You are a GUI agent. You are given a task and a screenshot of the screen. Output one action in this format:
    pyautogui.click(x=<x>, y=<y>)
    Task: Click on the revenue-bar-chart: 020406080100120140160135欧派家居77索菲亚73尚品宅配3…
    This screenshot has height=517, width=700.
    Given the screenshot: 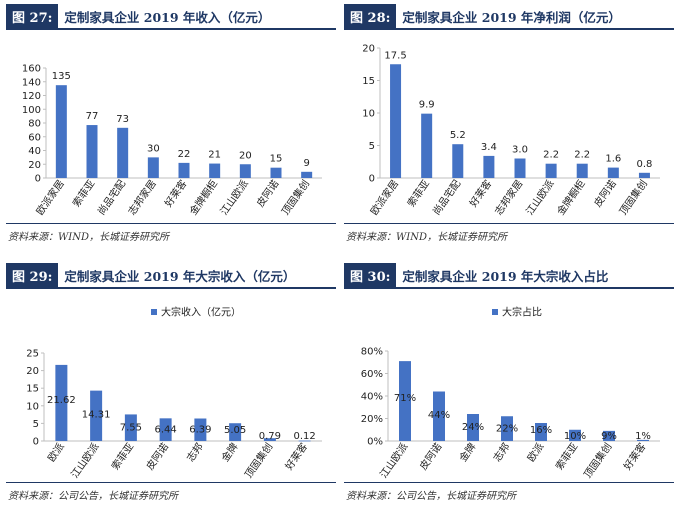 What is the action you would take?
    pyautogui.click(x=172, y=141)
    